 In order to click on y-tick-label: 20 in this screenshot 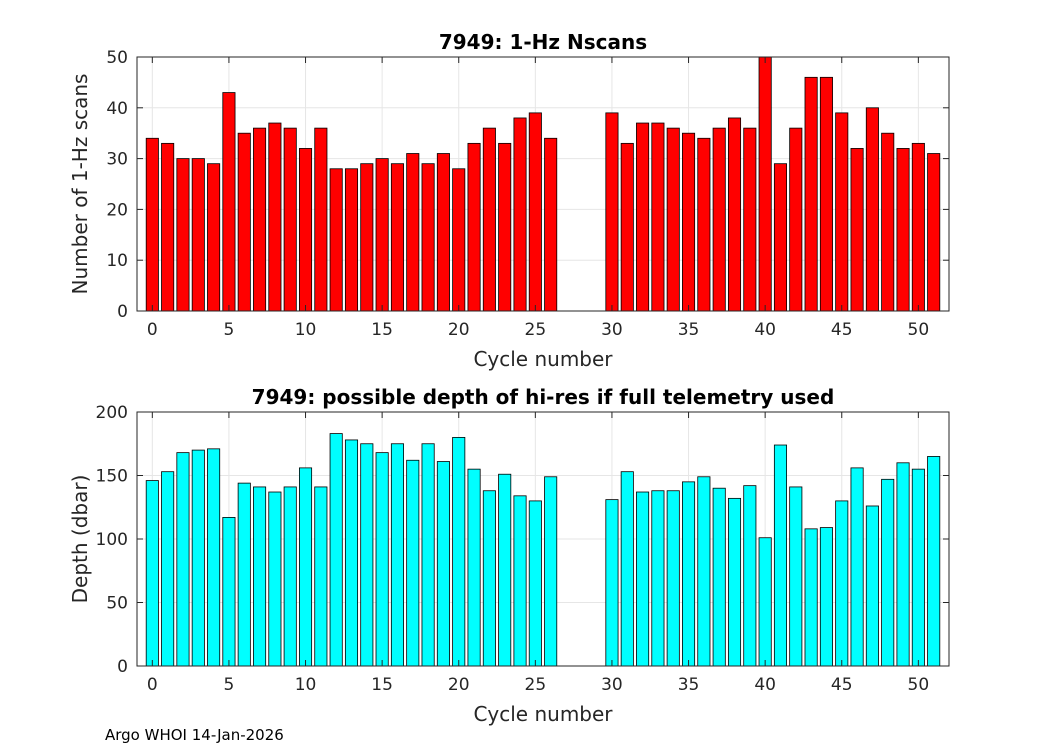, I will do `click(117, 210)`.